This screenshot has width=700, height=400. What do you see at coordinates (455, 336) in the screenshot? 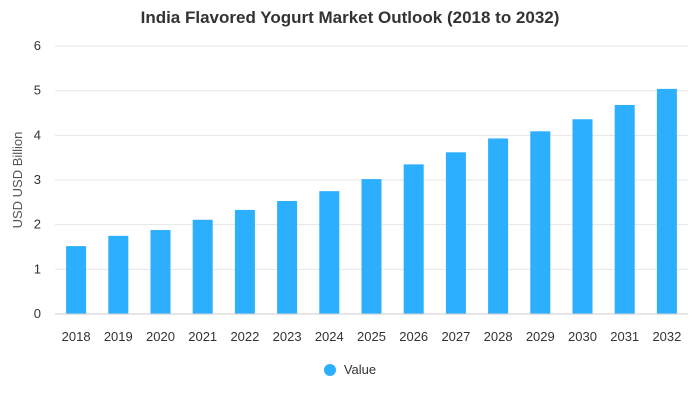
I see `x-tick-label: 2027` at bounding box center [455, 336].